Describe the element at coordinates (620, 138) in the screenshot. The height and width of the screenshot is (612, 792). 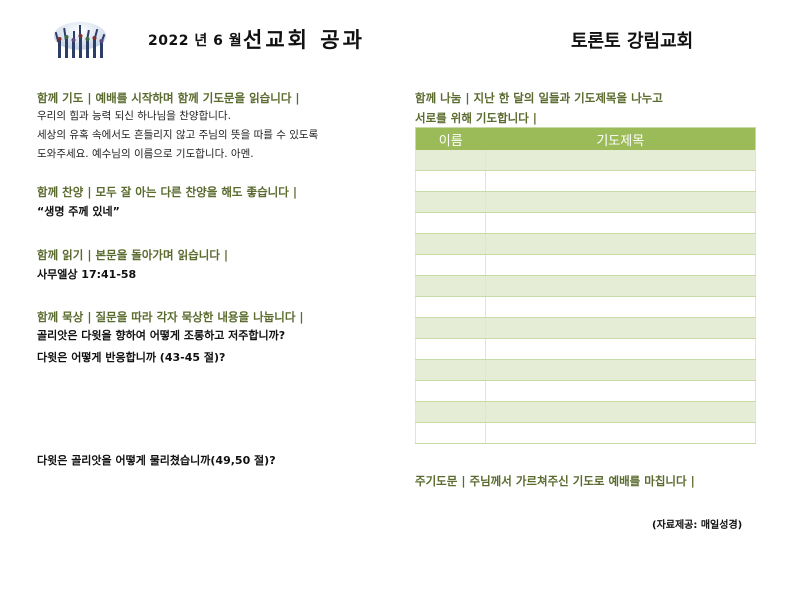
I see `column-header-request: 기도제목` at that location.